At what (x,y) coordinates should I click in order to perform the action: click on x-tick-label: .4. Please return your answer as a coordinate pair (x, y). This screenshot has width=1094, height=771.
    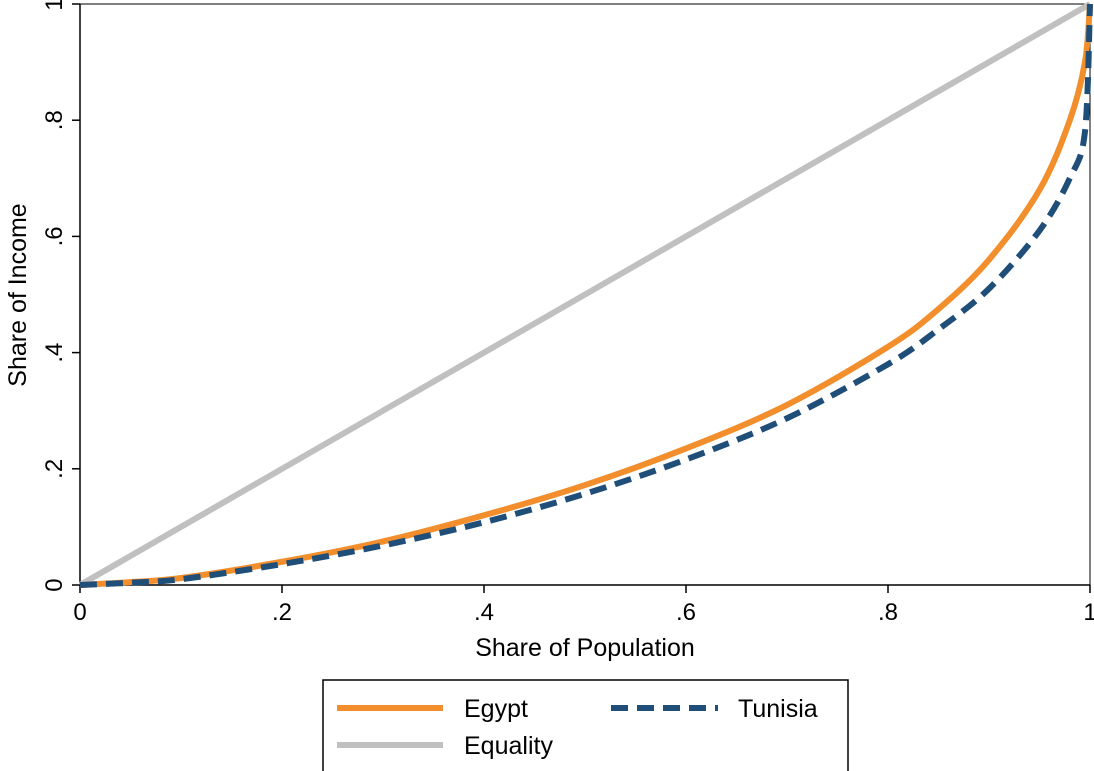
    Looking at the image, I should click on (484, 612).